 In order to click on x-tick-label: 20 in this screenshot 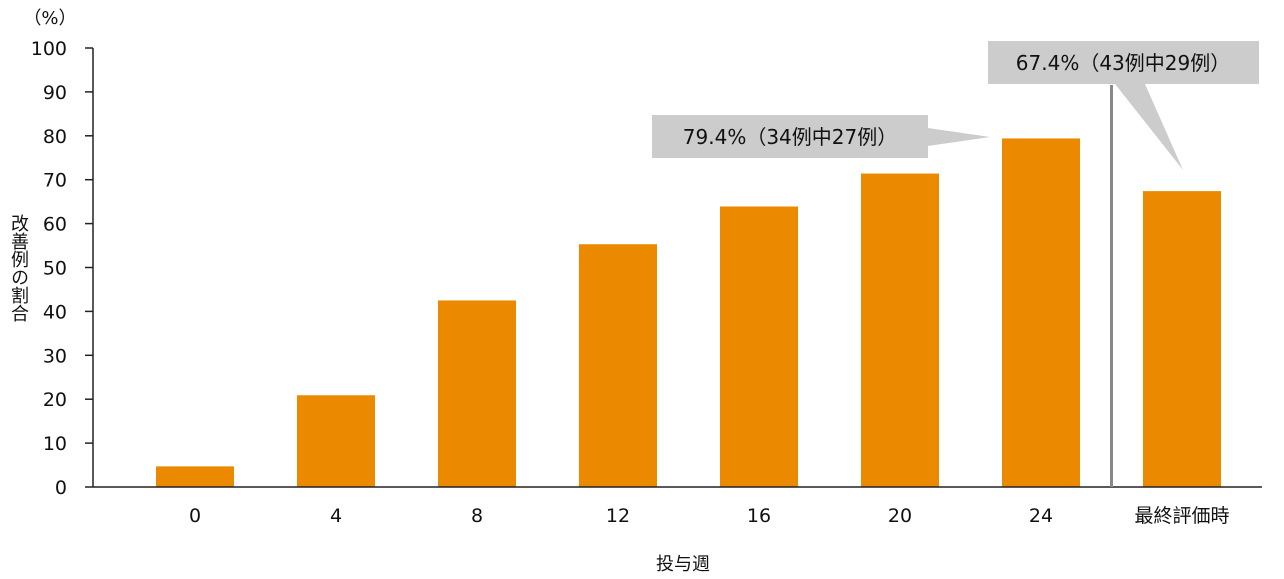, I will do `click(900, 516)`.